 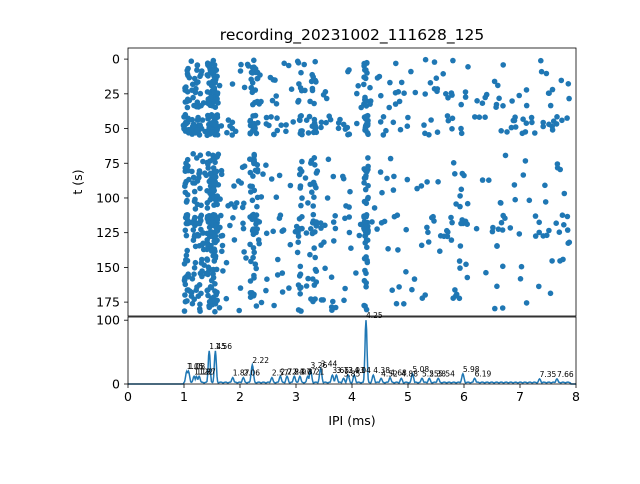 I want to click on histogram-peak-label: 5.08, so click(x=420, y=369).